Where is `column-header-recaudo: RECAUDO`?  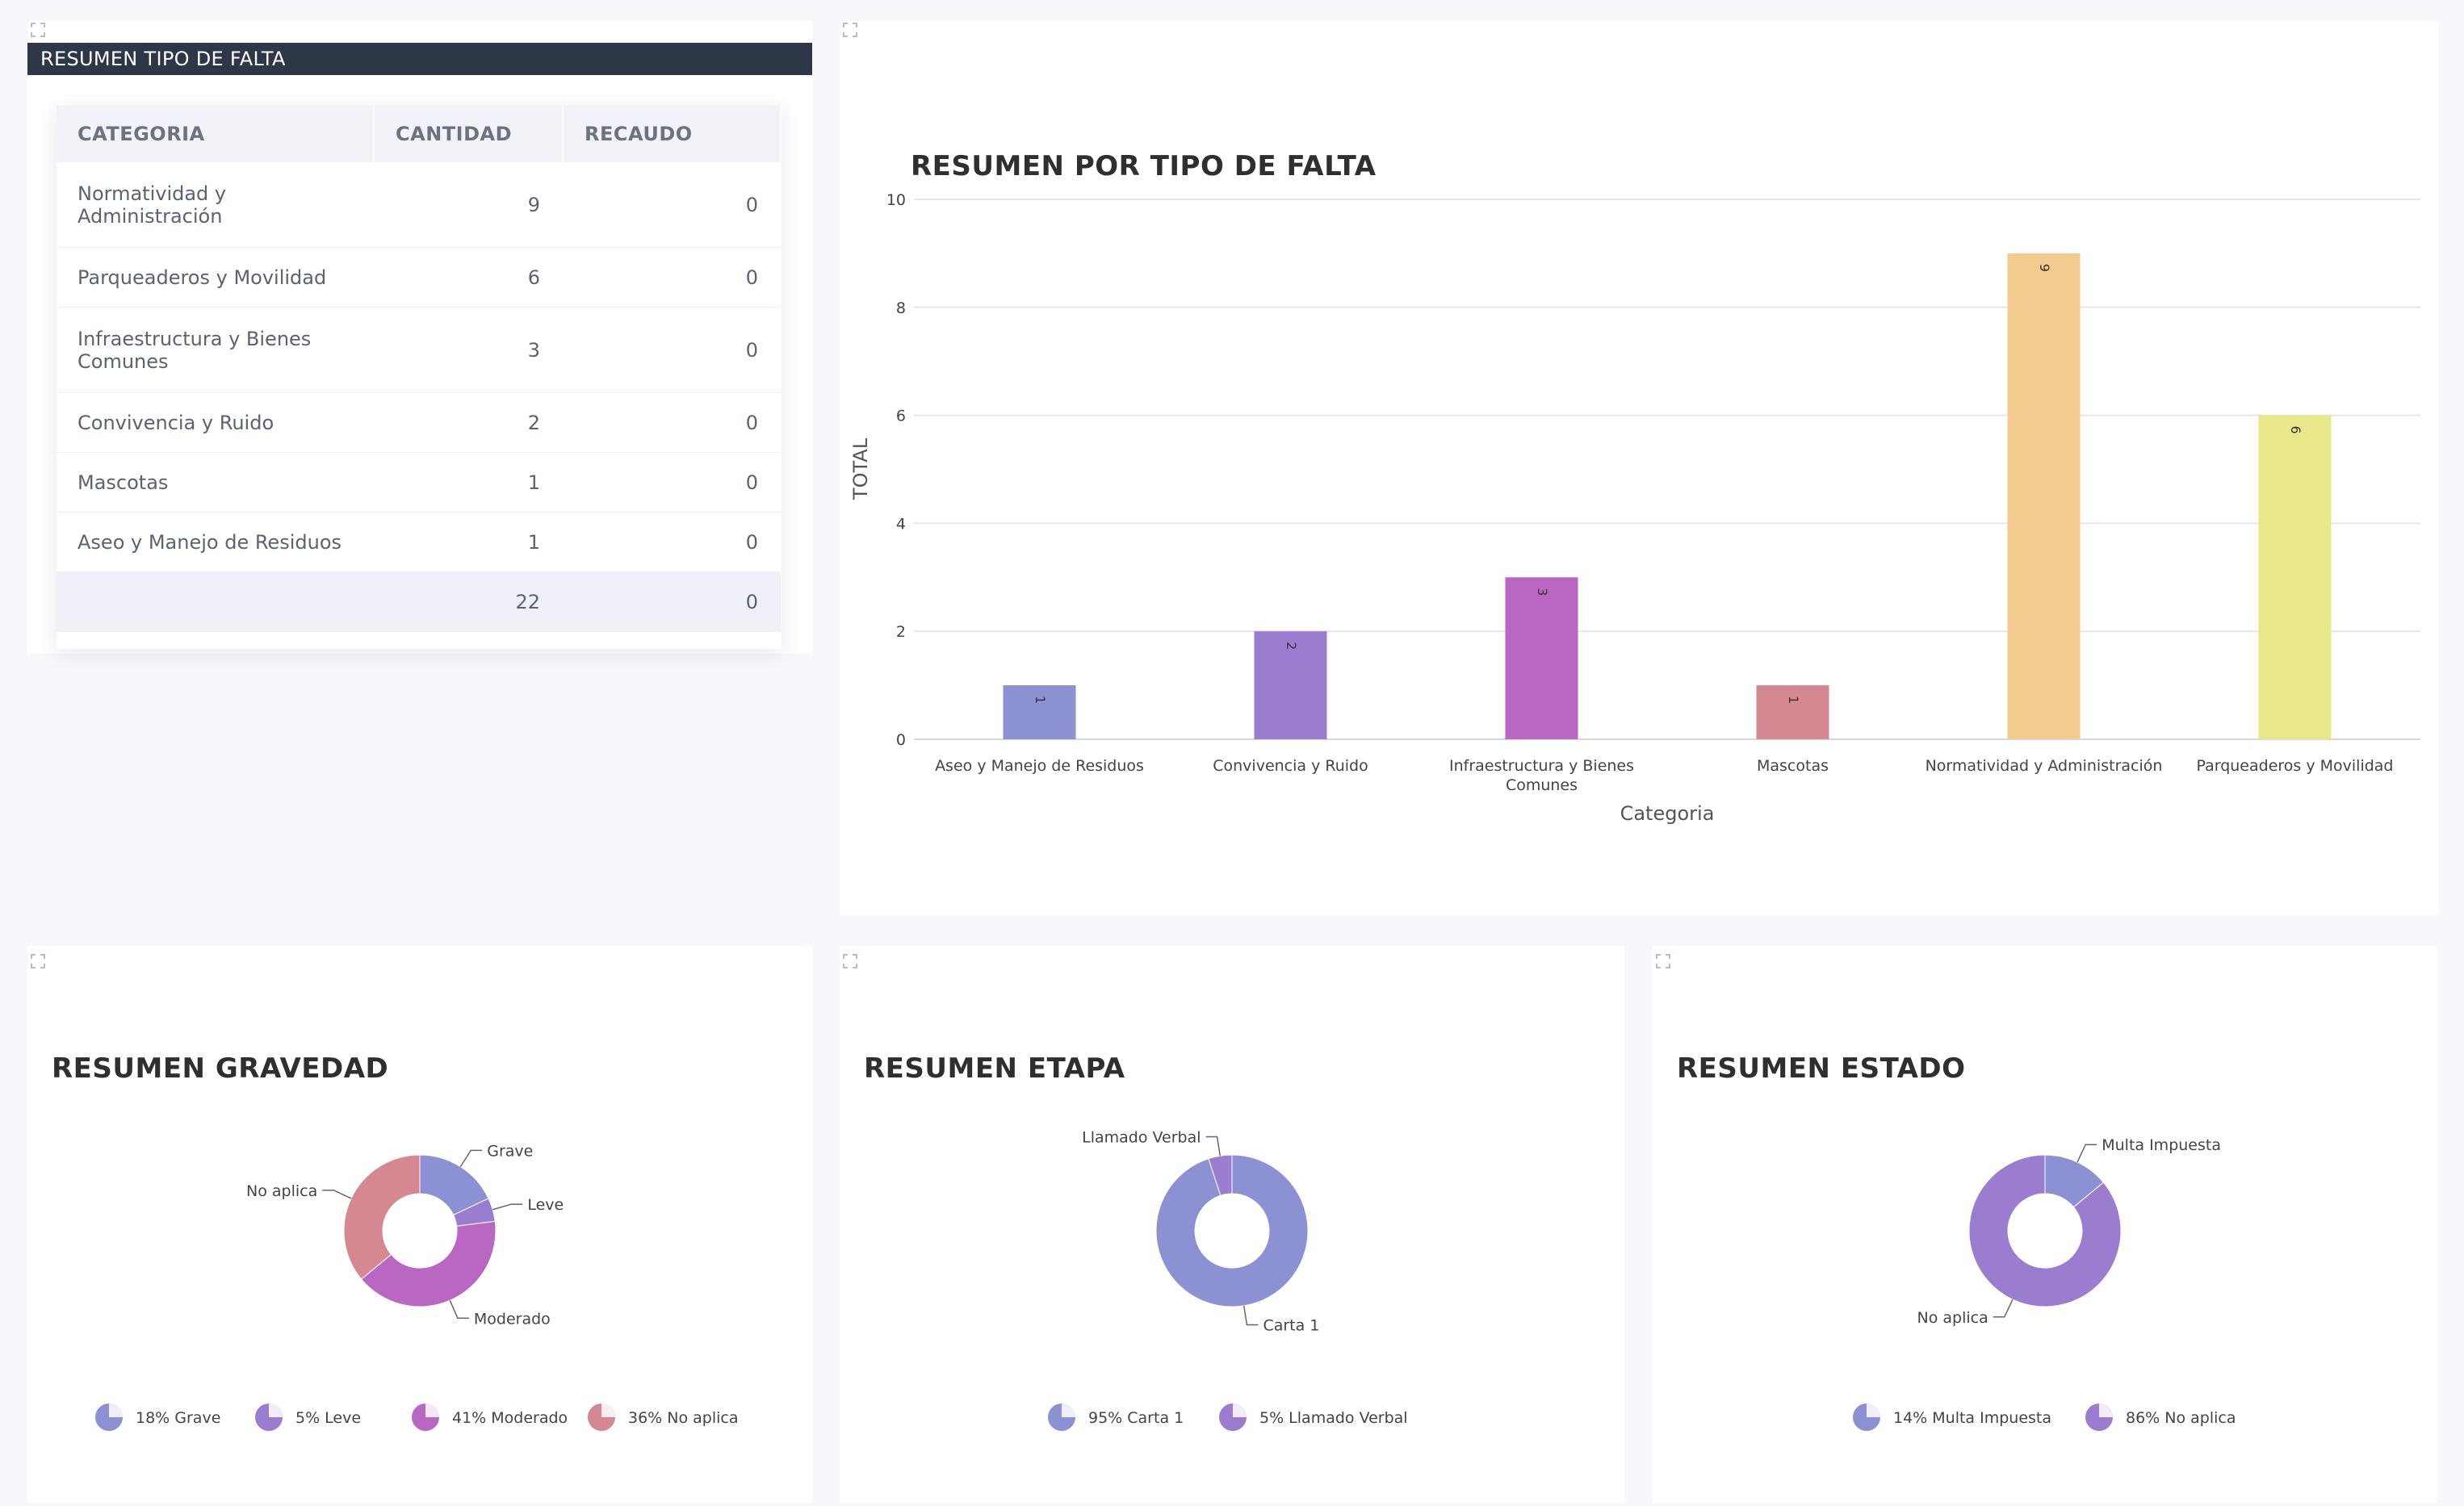
column-header-recaudo: RECAUDO is located at coordinates (672, 134).